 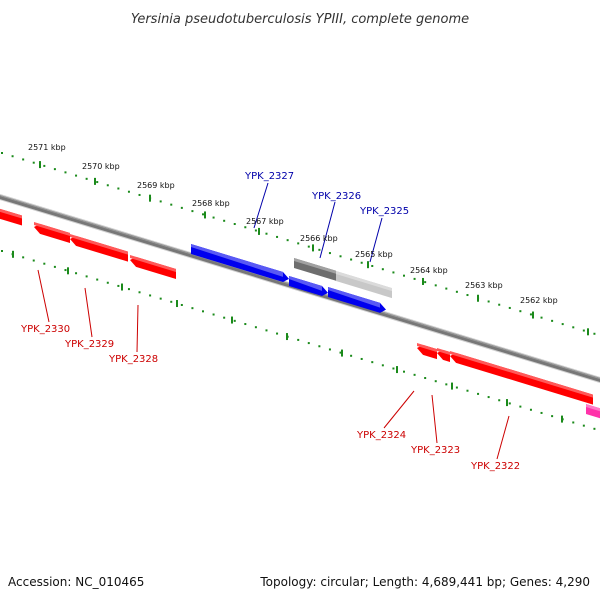 What do you see at coordinates (495, 466) in the screenshot?
I see `gene-label-ypk-2322: YPK_2322` at bounding box center [495, 466].